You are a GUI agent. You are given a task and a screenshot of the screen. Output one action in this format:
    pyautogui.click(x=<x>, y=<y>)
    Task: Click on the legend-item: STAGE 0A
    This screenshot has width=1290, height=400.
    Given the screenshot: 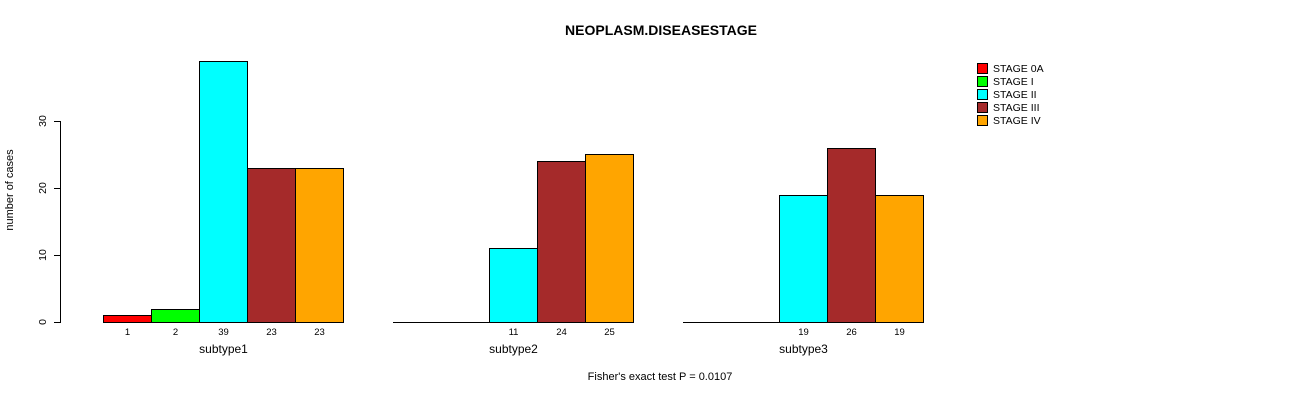 What is the action you would take?
    pyautogui.click(x=1010, y=68)
    